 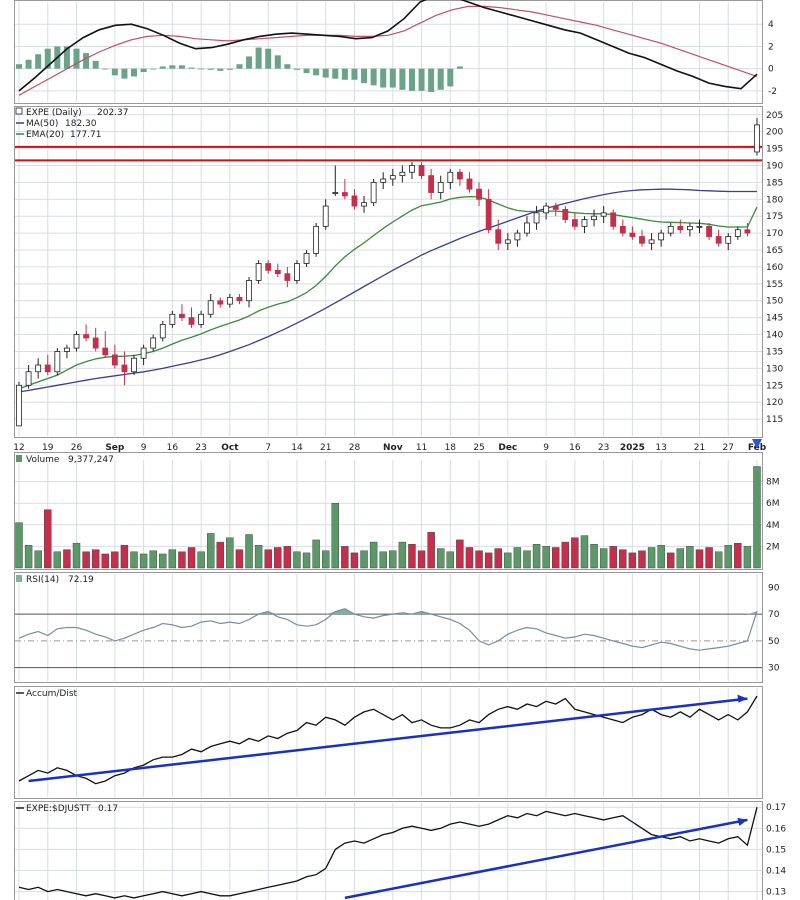 I want to click on price-ytick-9: 160, so click(x=774, y=268).